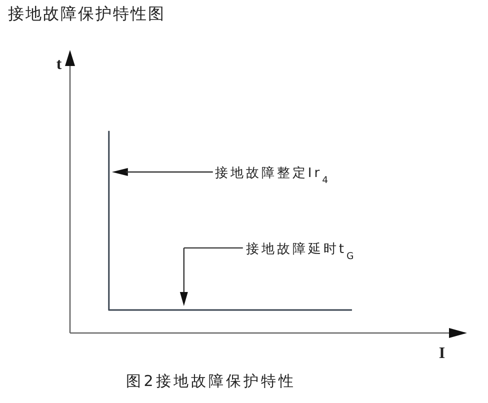  I want to click on chart-title: 接地故障保护特性图, so click(87, 14).